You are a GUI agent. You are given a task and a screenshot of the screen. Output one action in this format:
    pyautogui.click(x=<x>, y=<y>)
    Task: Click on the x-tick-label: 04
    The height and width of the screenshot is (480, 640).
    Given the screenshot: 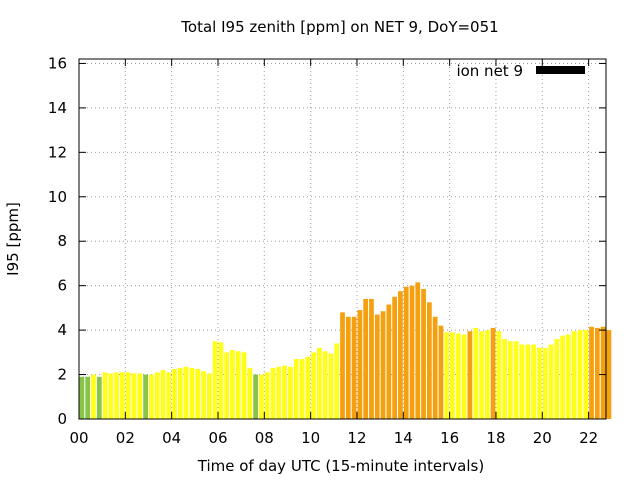 What is the action you would take?
    pyautogui.click(x=171, y=438)
    